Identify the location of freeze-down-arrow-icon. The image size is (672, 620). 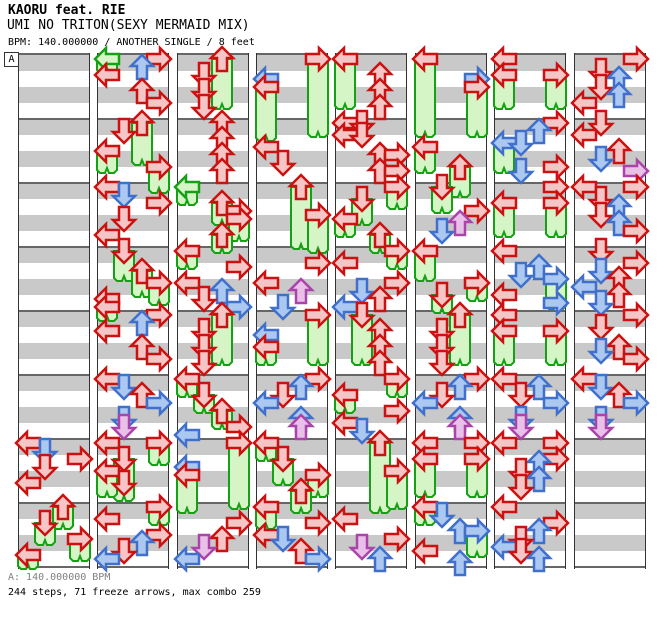
(362, 199).